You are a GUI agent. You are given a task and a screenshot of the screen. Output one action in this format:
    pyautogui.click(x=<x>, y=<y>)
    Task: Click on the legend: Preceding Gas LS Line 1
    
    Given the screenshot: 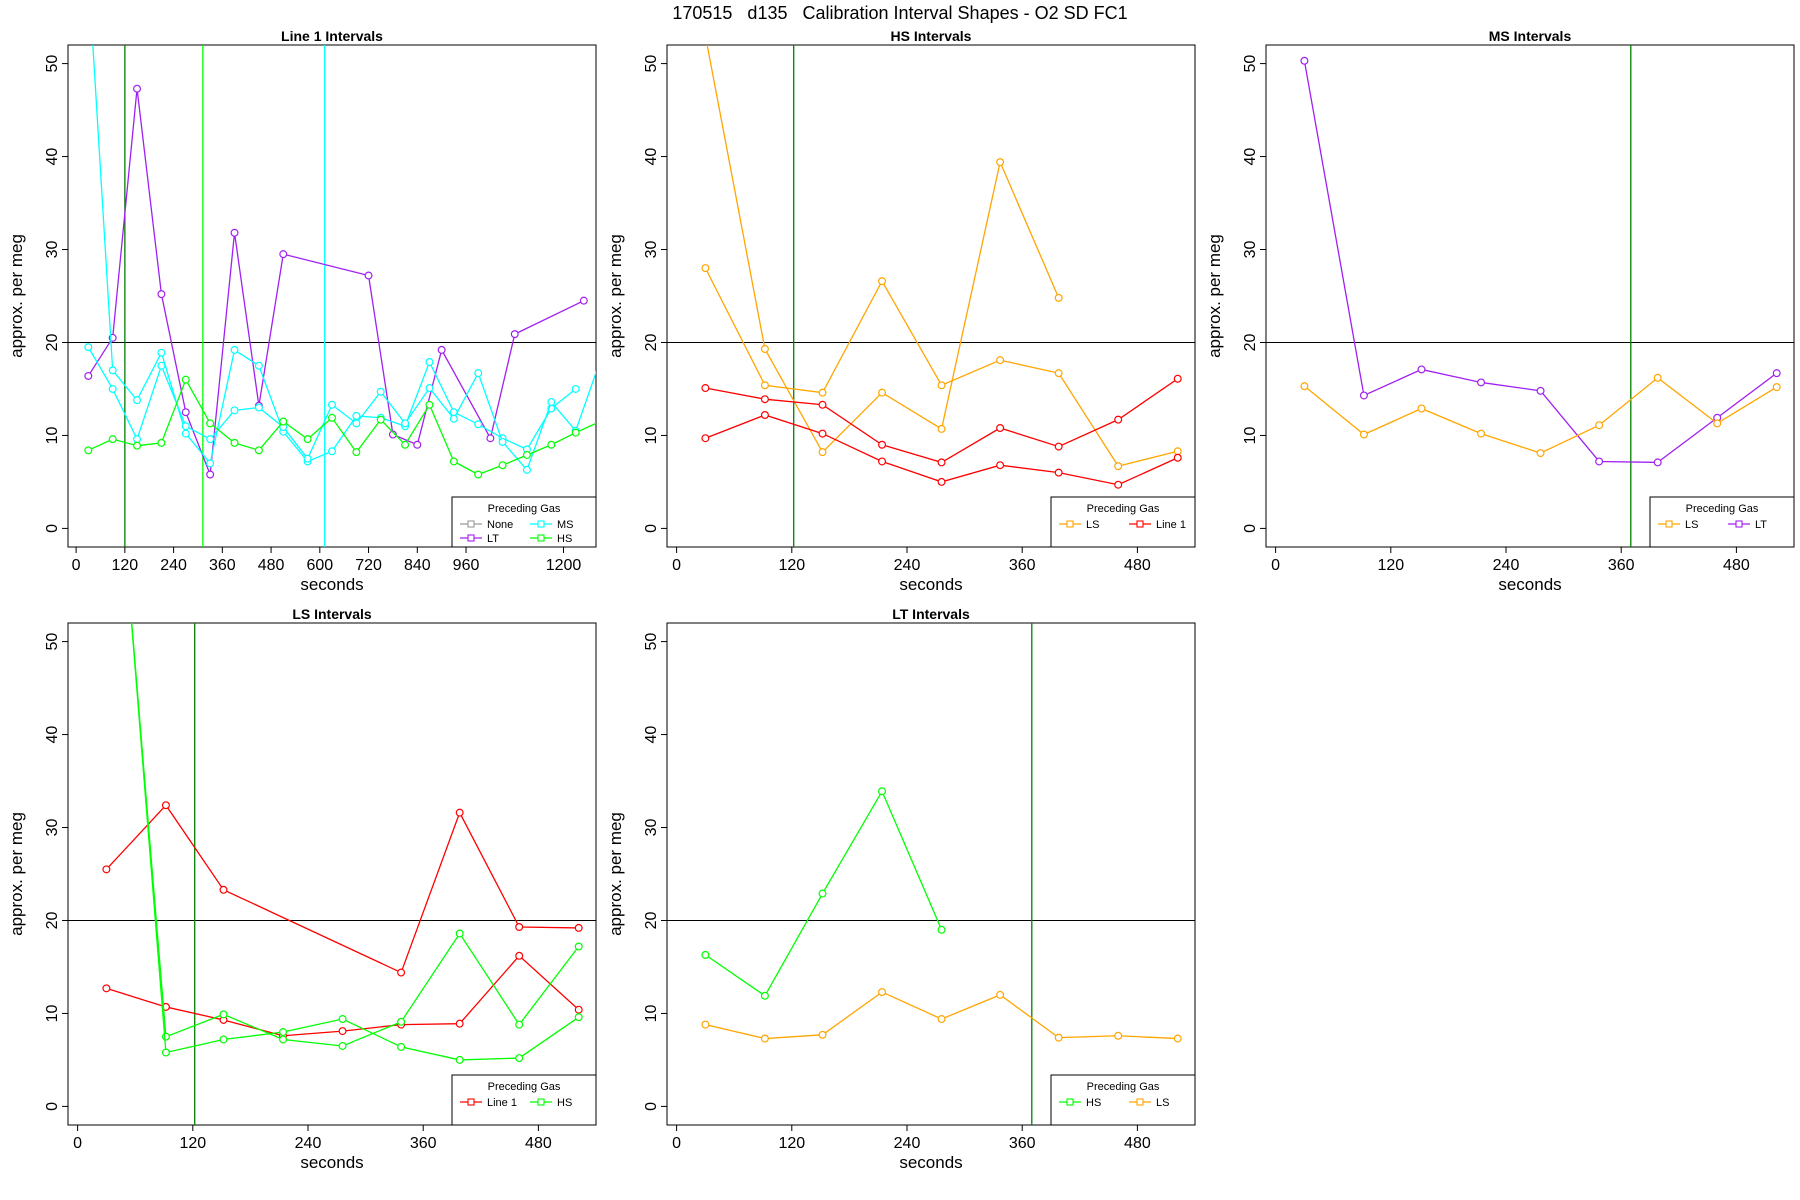 What is the action you would take?
    pyautogui.click(x=1123, y=522)
    